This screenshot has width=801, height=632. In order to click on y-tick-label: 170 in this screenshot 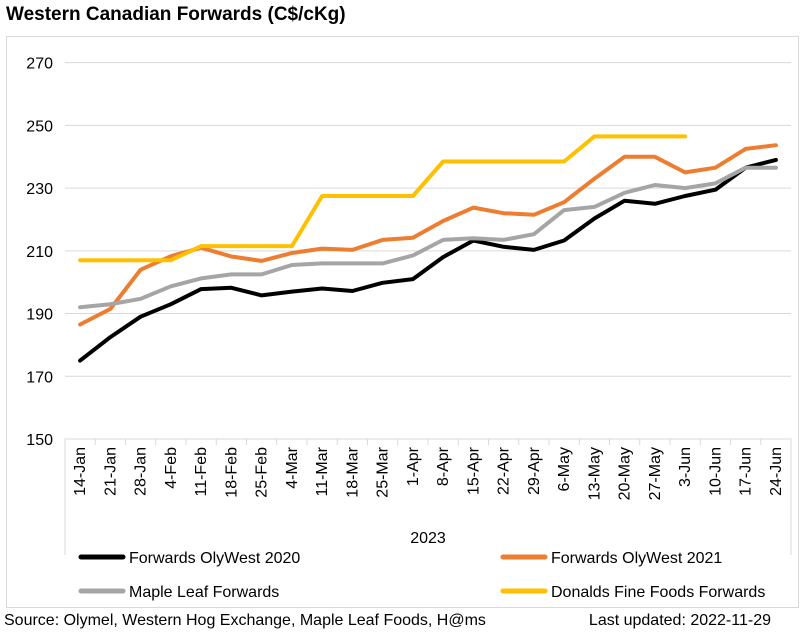, I will do `click(39, 377)`.